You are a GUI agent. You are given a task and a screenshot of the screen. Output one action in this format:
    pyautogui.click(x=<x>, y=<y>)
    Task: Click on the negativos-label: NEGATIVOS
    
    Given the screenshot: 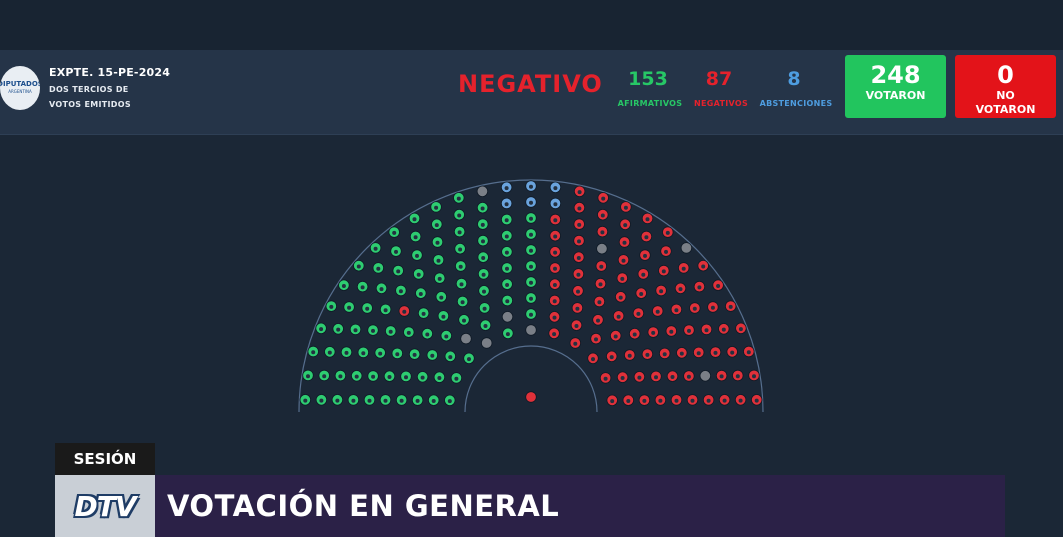 What is the action you would take?
    pyautogui.click(x=721, y=103)
    